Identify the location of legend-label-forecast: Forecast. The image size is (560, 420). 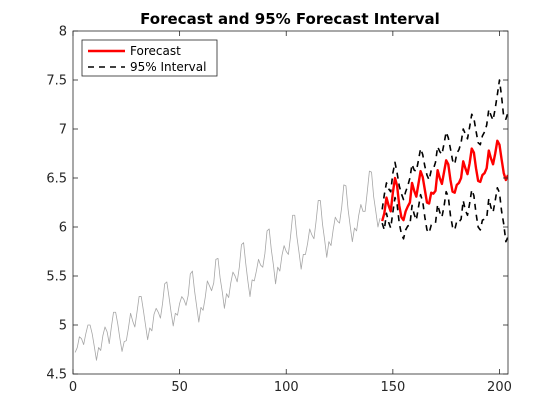
(155, 51).